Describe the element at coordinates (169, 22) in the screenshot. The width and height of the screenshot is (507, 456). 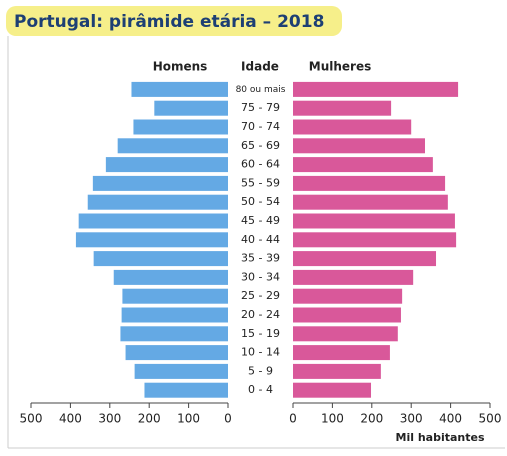
I see `chart-title: Portugal: pirâmide etária – 2018` at that location.